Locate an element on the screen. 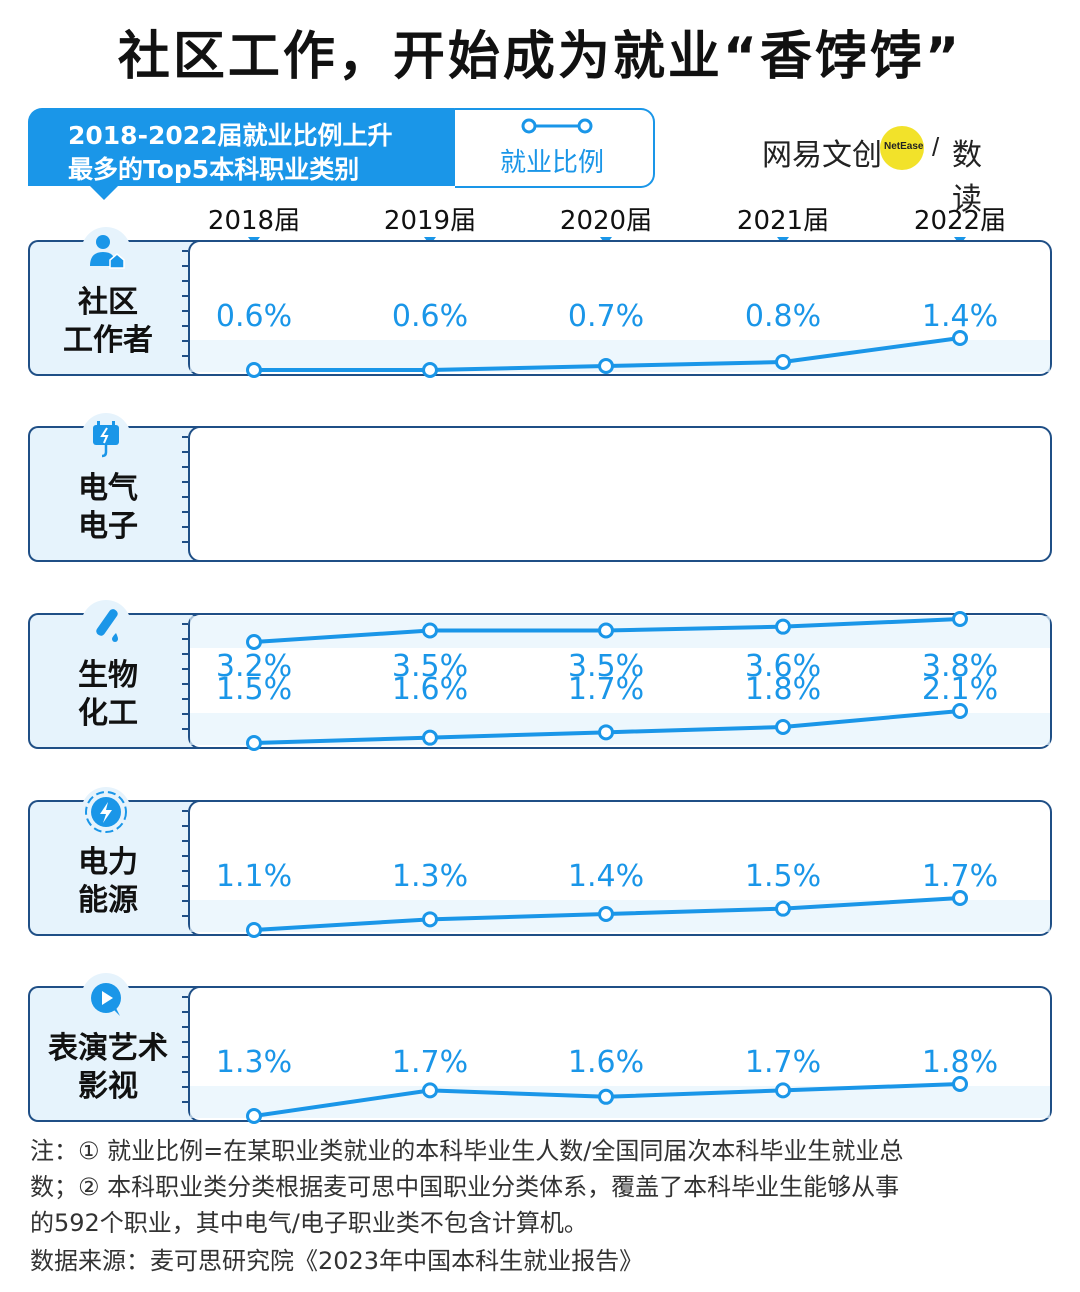 The width and height of the screenshot is (1080, 1292). x-tick-label: 2020届 is located at coordinates (606, 221).